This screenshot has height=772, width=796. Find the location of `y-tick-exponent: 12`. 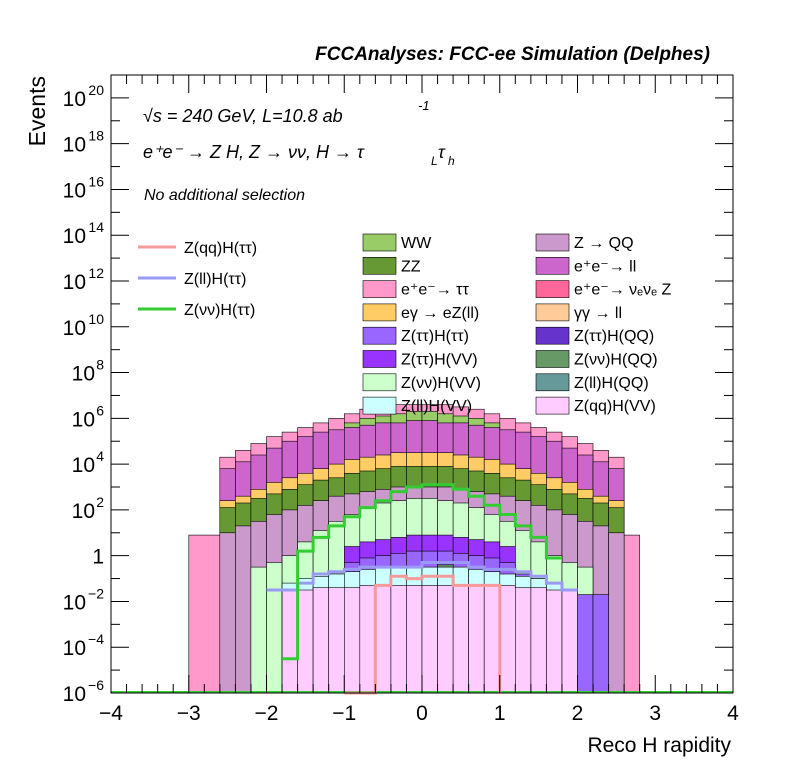

y-tick-exponent: 12 is located at coordinates (96, 273).